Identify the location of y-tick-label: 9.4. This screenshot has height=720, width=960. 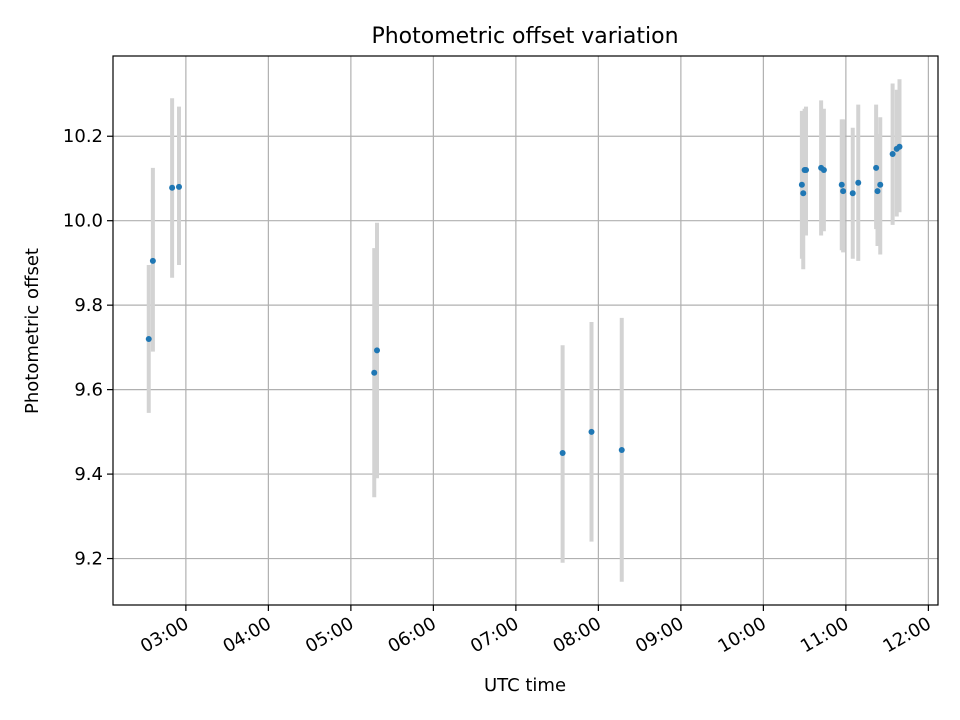
(88, 474).